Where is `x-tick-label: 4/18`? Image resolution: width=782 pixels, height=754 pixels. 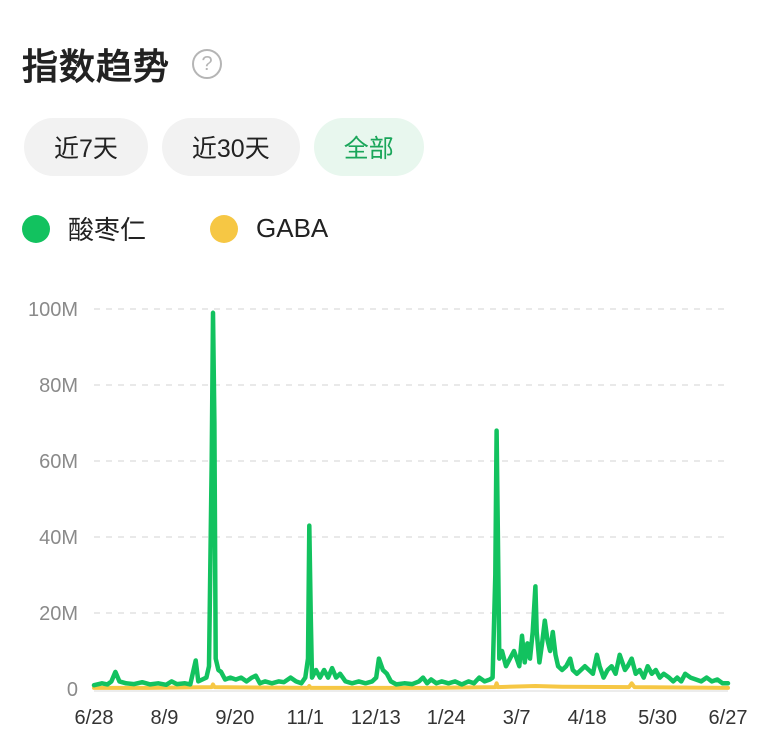
x-tick-label: 4/18 is located at coordinates (587, 718).